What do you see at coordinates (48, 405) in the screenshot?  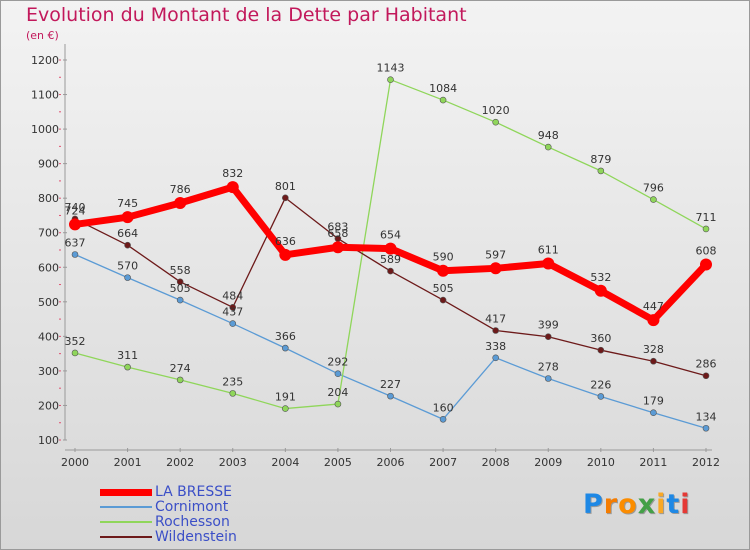 I see `y-tick-label: 200` at bounding box center [48, 405].